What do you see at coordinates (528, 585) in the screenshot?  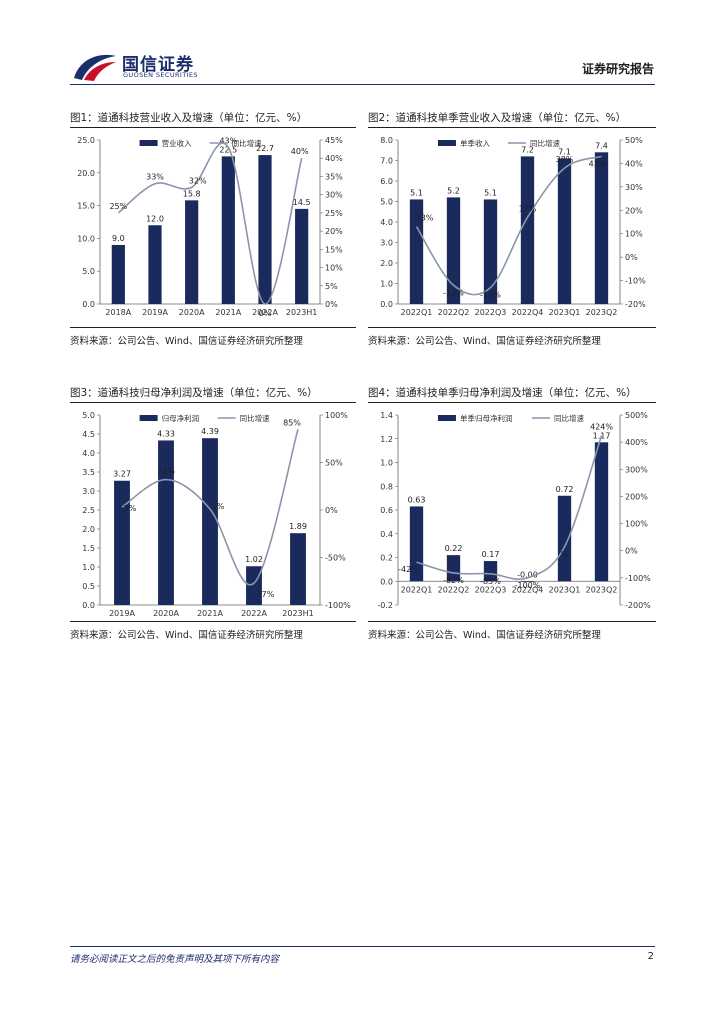 I see `growth-value-label: -100%` at bounding box center [528, 585].